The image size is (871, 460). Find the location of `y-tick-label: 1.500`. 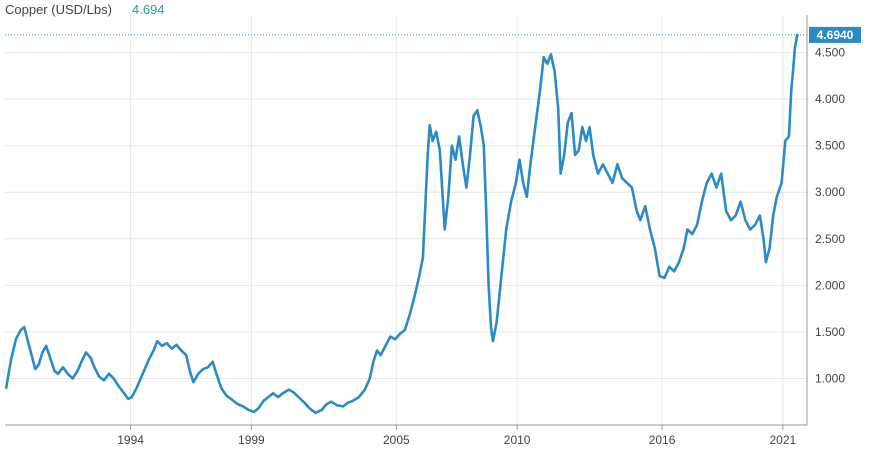

y-tick-label: 1.500 is located at coordinates (830, 332).